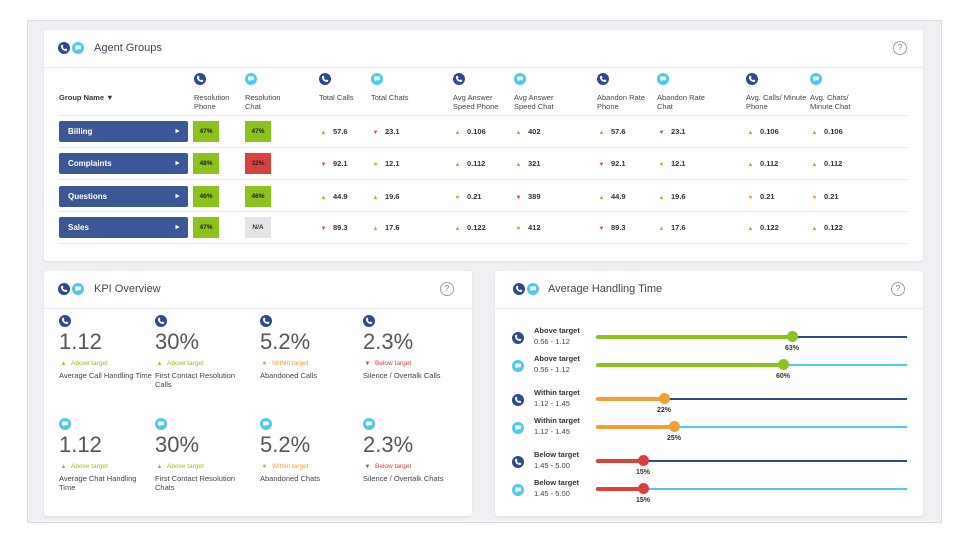  I want to click on column-header-8: Avg. Calls/ Minute Phone, so click(776, 102).